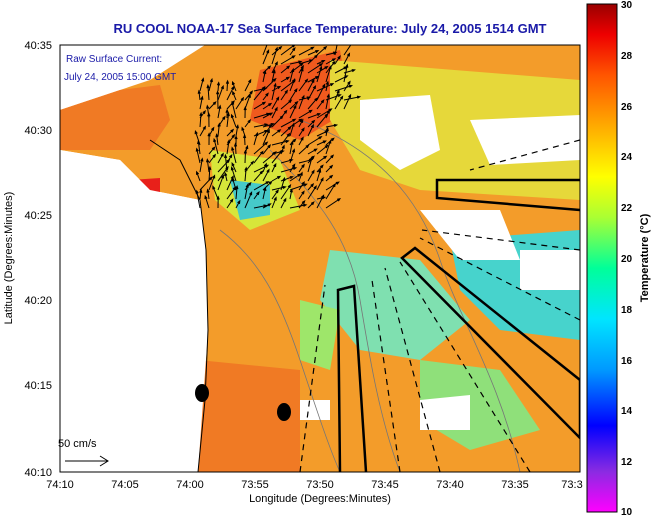  I want to click on colorbar-tick-label: 18, so click(627, 310).